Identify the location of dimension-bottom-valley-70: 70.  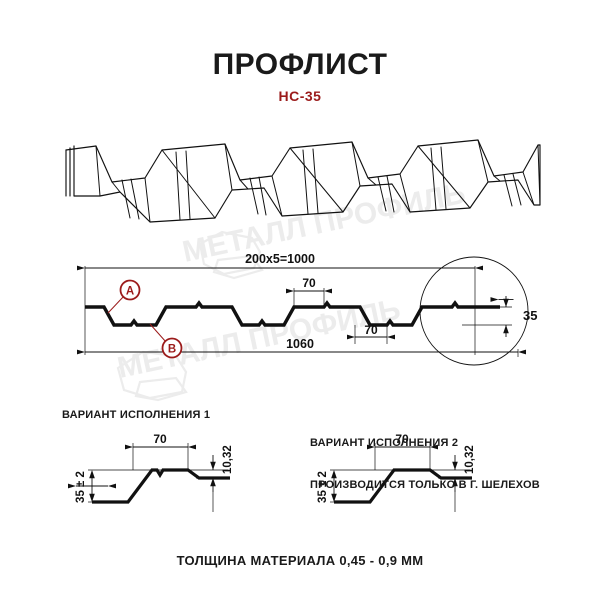
(371, 333).